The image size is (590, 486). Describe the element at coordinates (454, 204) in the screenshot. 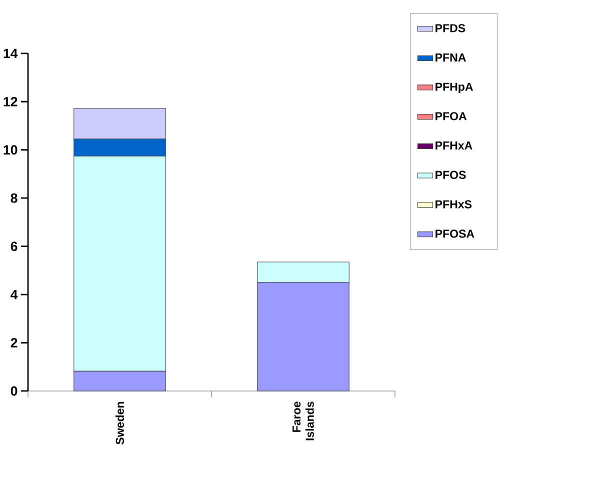

I see `legend-label: PFHxS` at that location.